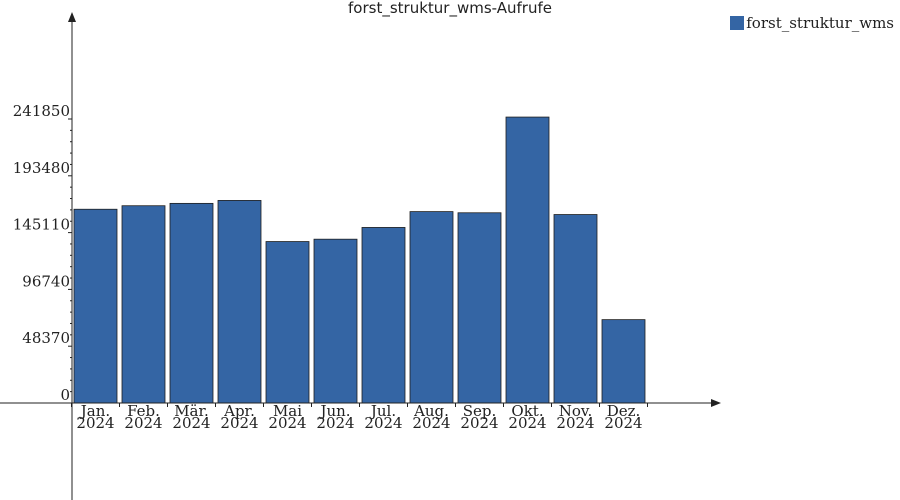  Describe the element at coordinates (450, 9) in the screenshot. I see `chart-title: forst_struktur_wms-Aufrufe` at that location.